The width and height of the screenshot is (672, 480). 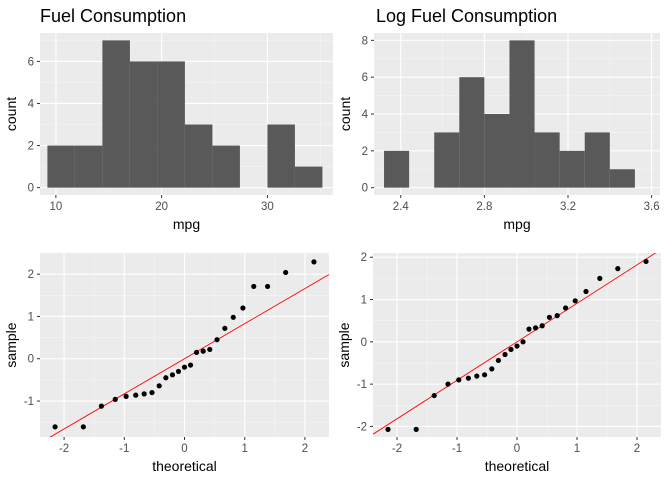 I want to click on x-tick-label: 2.4, so click(x=401, y=207).